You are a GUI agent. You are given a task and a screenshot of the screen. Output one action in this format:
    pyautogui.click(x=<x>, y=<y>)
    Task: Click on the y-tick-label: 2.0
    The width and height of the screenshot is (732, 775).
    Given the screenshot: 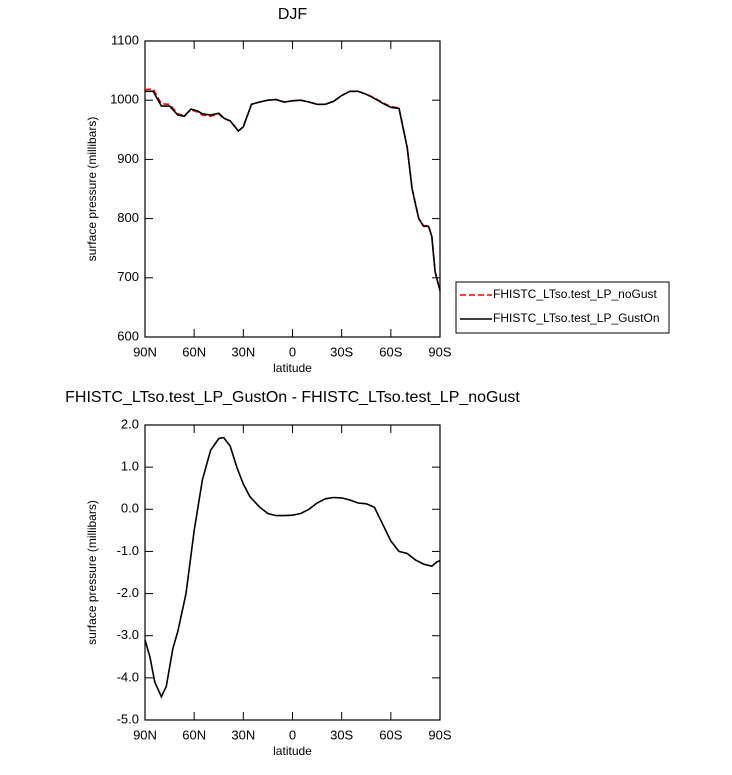 What is the action you would take?
    pyautogui.click(x=130, y=423)
    